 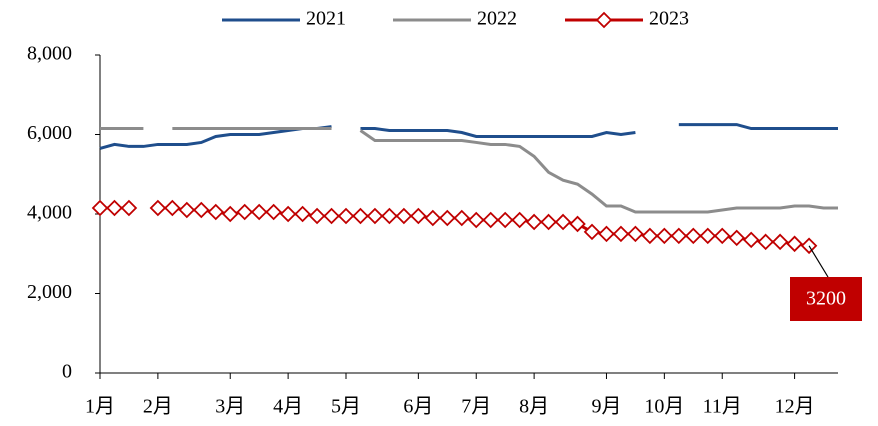 What do you see at coordinates (158, 407) in the screenshot?
I see `x-tick-label: 2月` at bounding box center [158, 407].